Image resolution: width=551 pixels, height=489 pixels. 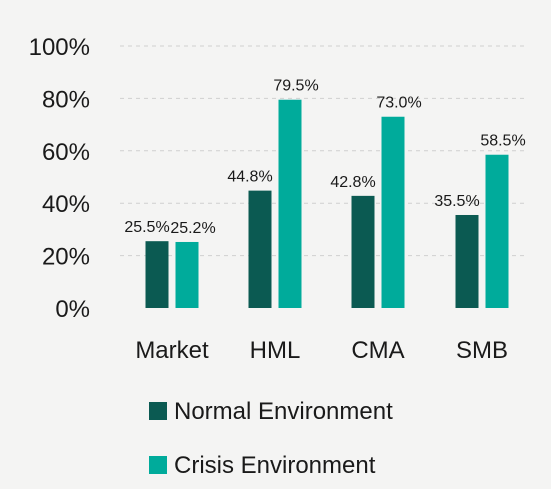 I want to click on data-label: 25.5%, so click(x=146, y=227).